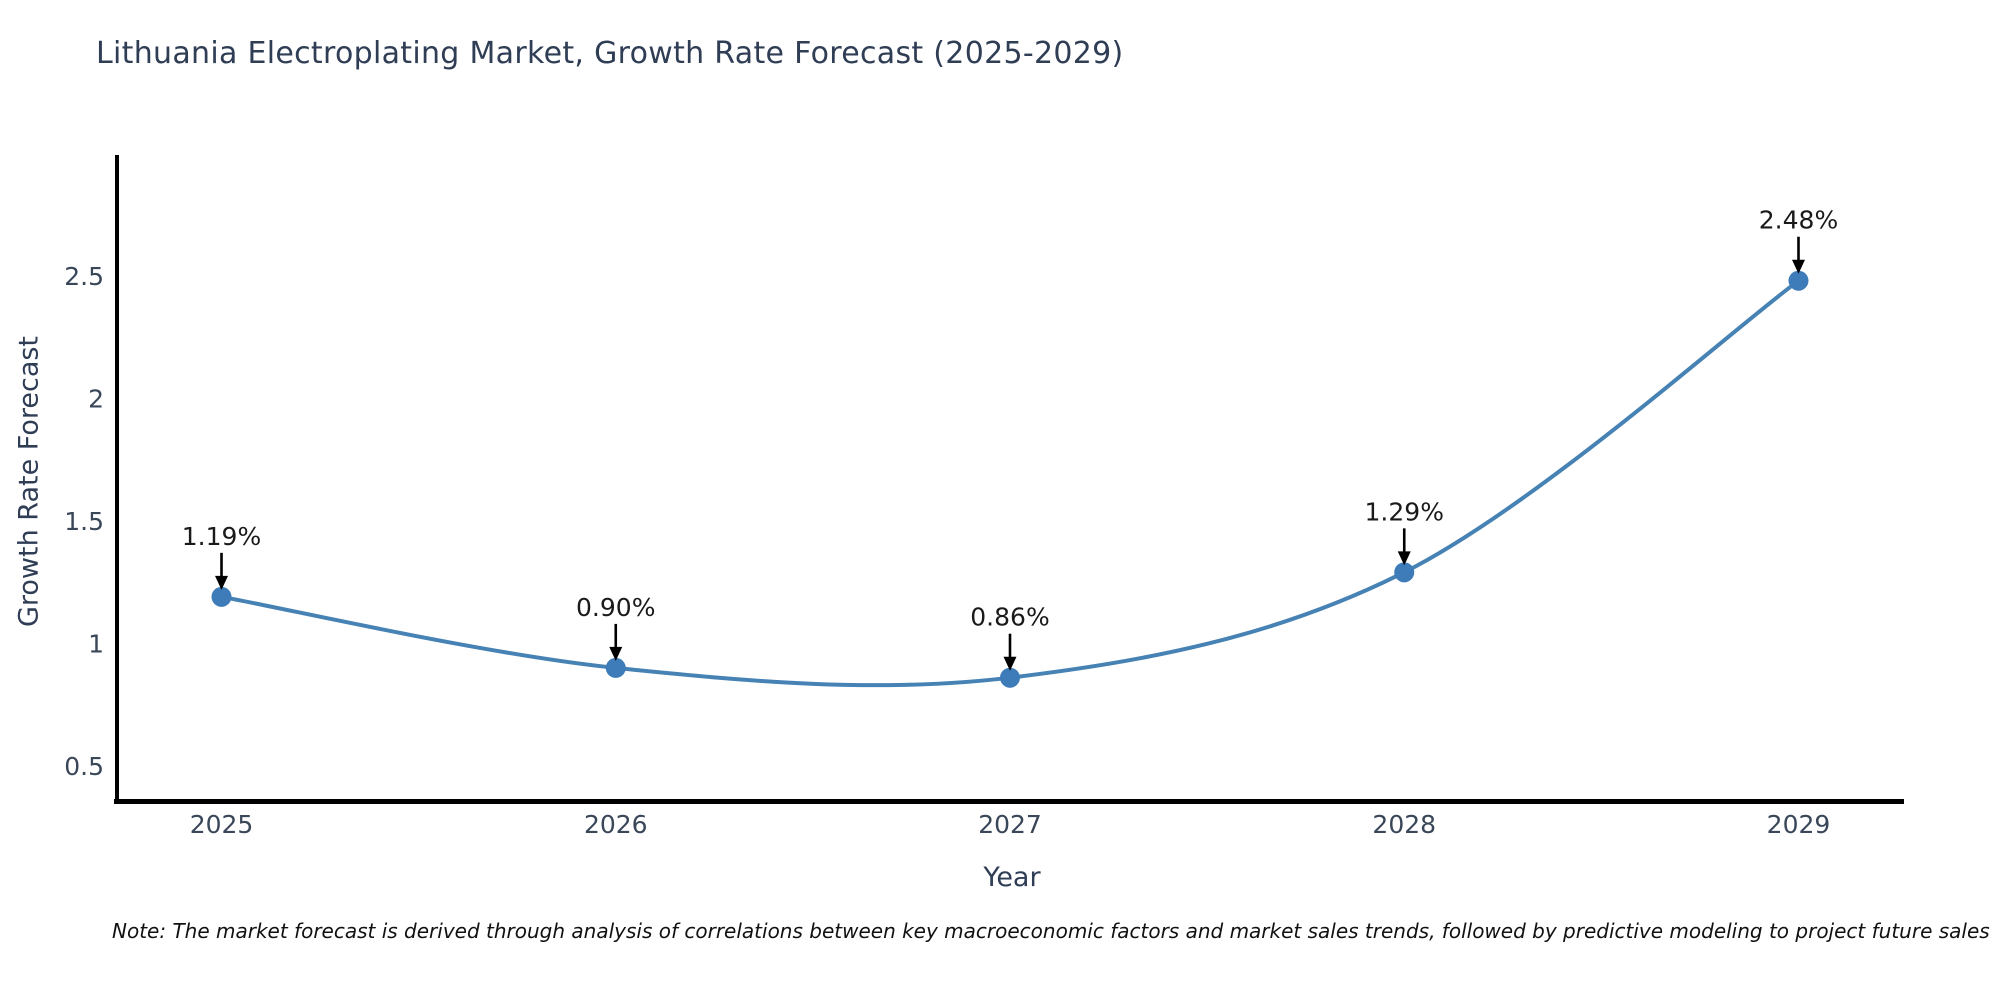 The image size is (2000, 1000). Describe the element at coordinates (84, 276) in the screenshot. I see `y-tick-2.5: 2.5` at that location.